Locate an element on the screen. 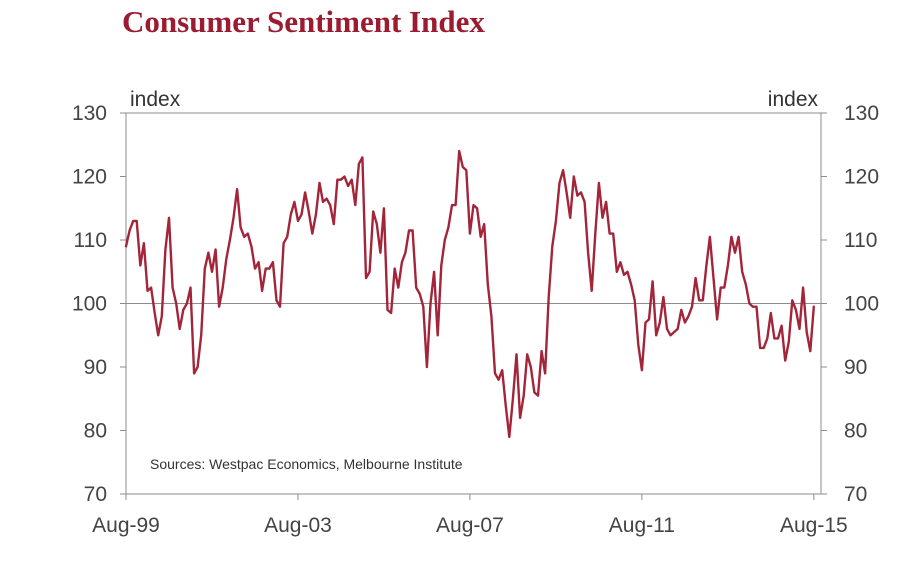 The image size is (920, 568). x-tick-label: Aug-15 is located at coordinates (814, 525).